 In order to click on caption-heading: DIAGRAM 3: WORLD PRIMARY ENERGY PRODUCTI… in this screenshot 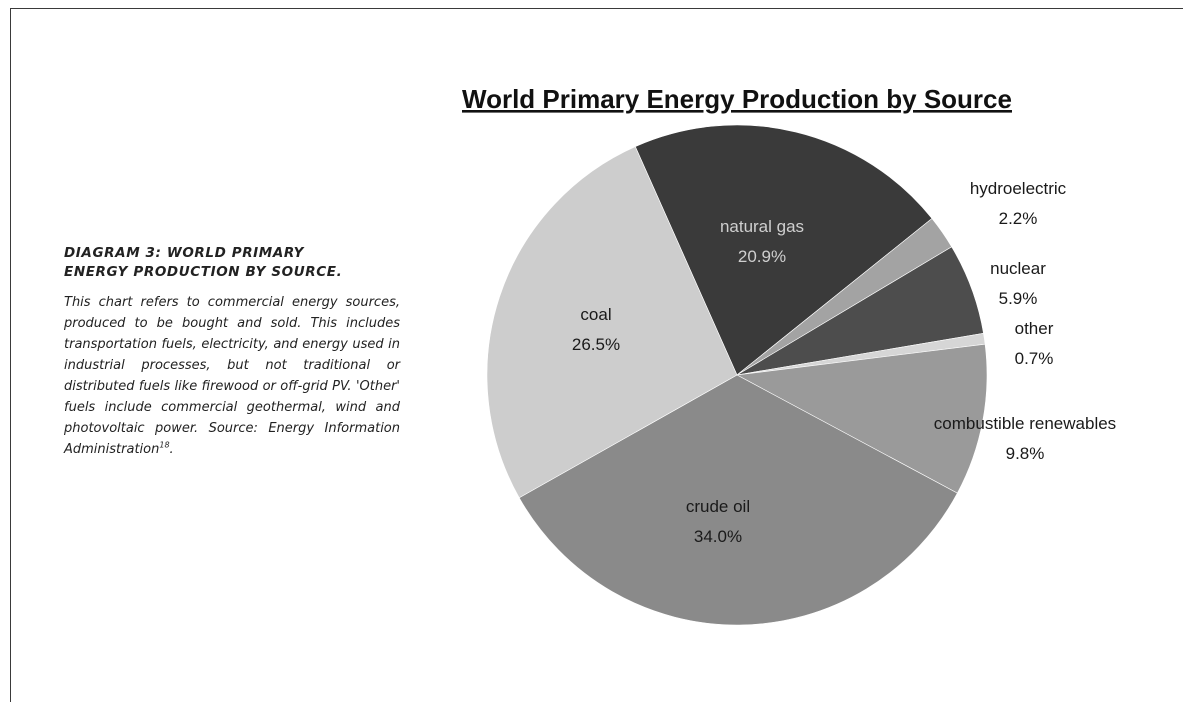, I will do `click(232, 263)`.